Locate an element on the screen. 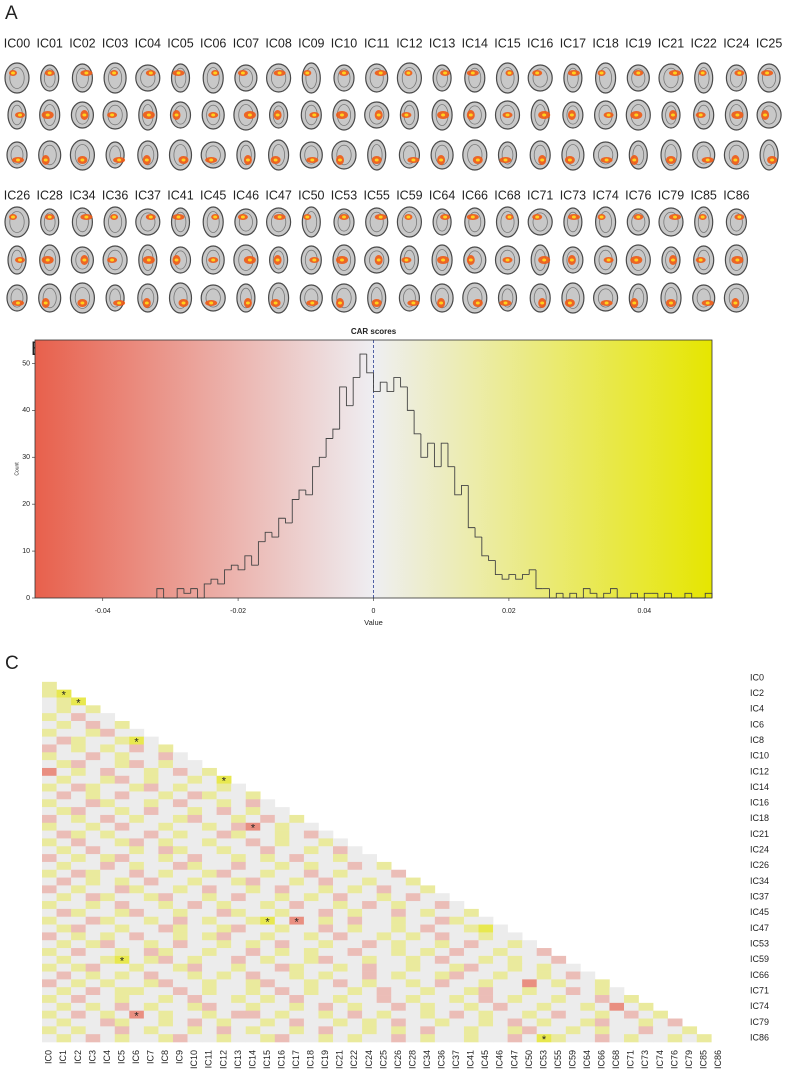  row-label: IC79 is located at coordinates (759, 1022).